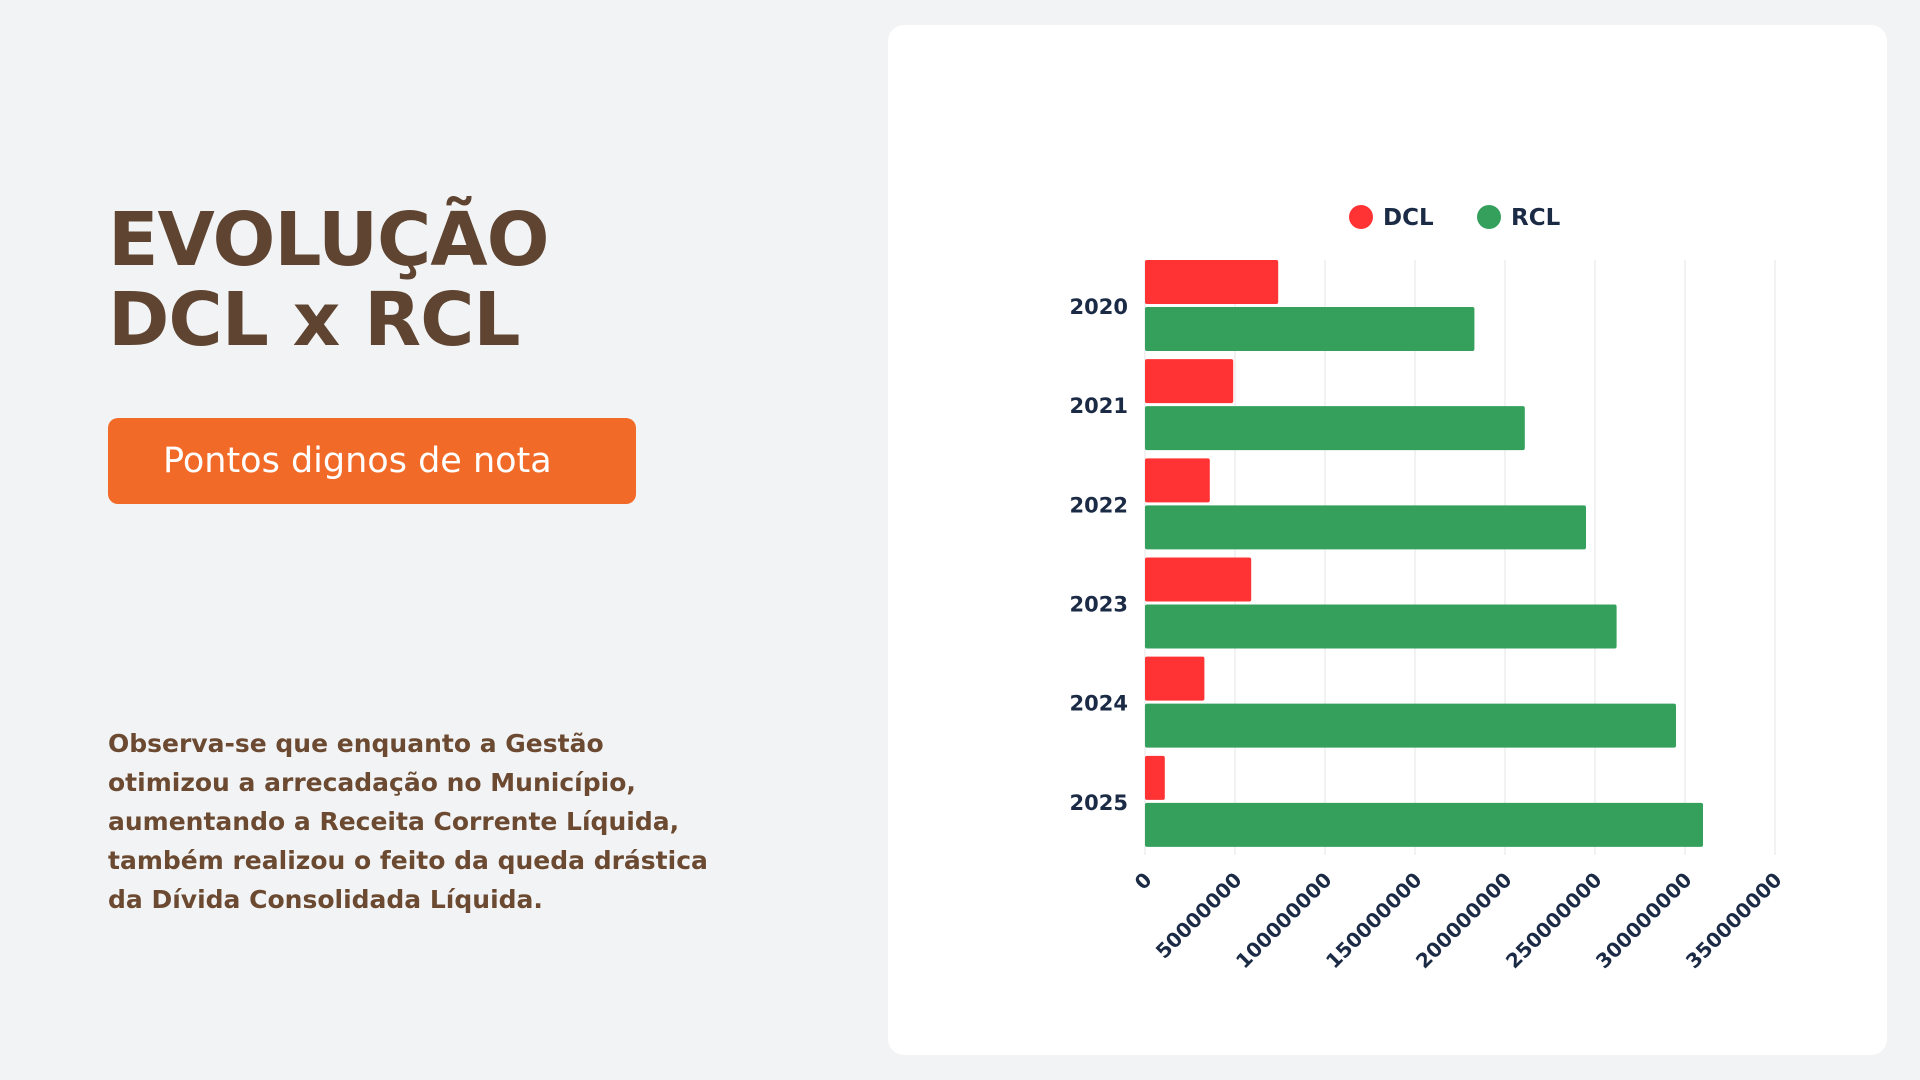 The height and width of the screenshot is (1080, 1920). What do you see at coordinates (1177, 480) in the screenshot?
I see `bar-dcl-2022` at bounding box center [1177, 480].